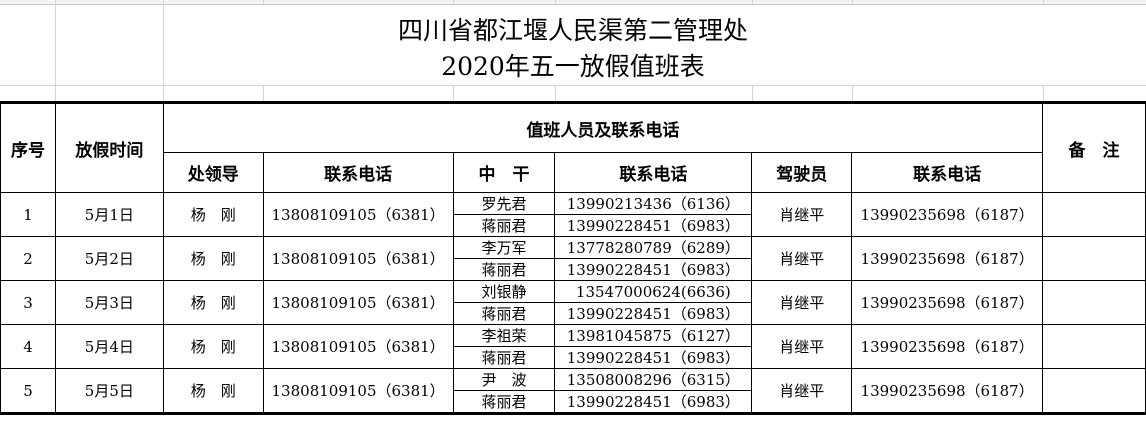 The width and height of the screenshot is (1146, 427). What do you see at coordinates (573, 66) in the screenshot?
I see `title-line-2: 2020年五一放假值班表` at bounding box center [573, 66].